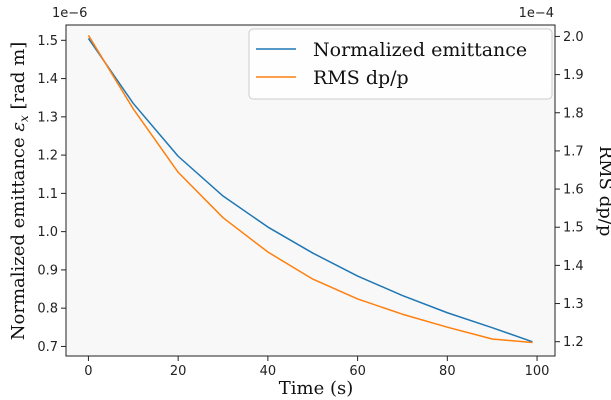  I want to click on left-y-tick-label: 0.9, so click(47, 270).